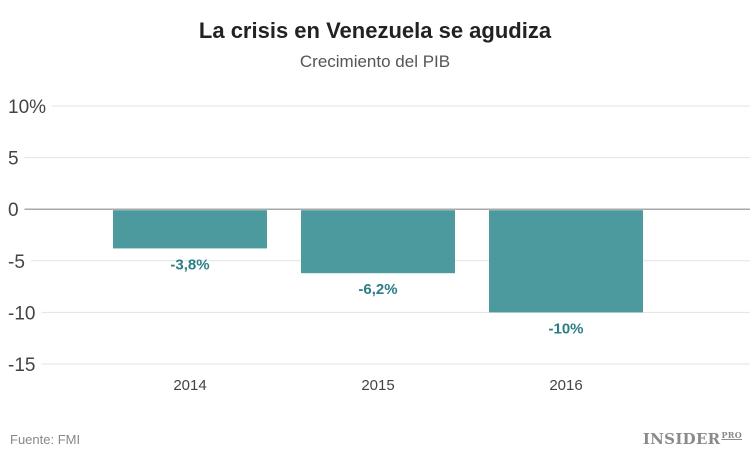 This screenshot has height=456, width=750. I want to click on logo-text: INSIDER, so click(681, 439).